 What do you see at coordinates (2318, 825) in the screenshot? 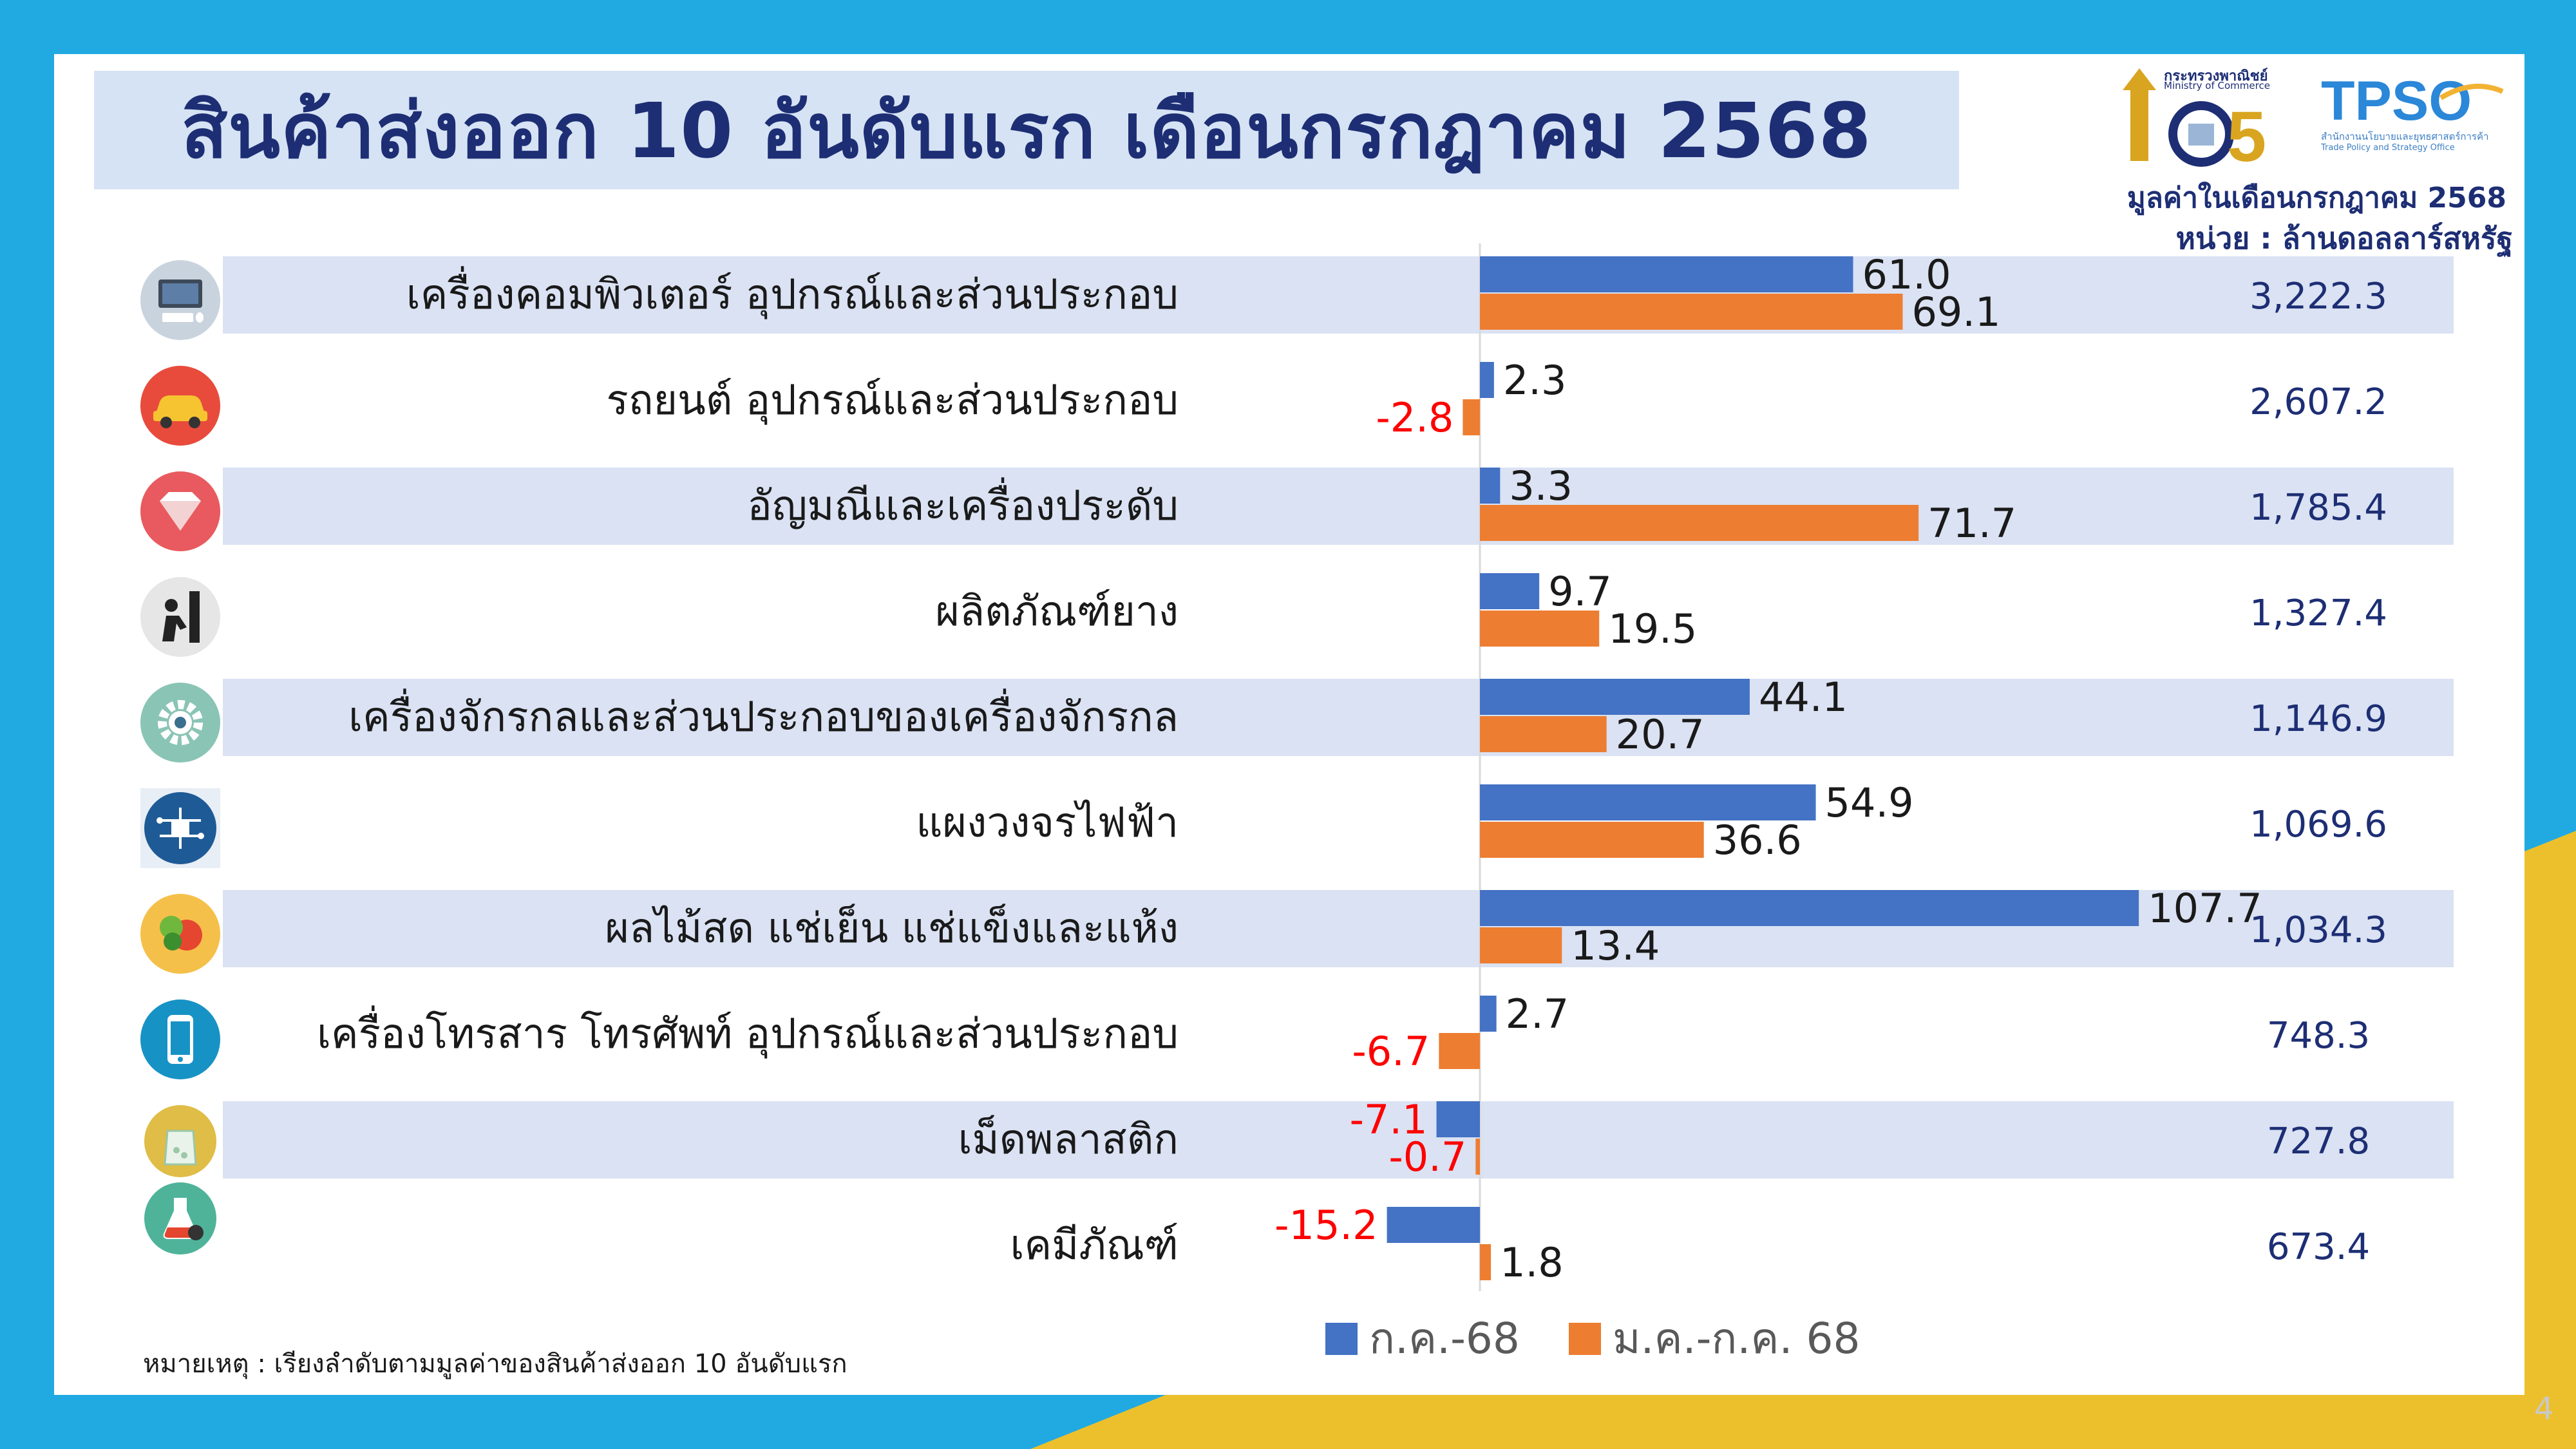
I see `product-value: 1,069.6` at bounding box center [2318, 825].